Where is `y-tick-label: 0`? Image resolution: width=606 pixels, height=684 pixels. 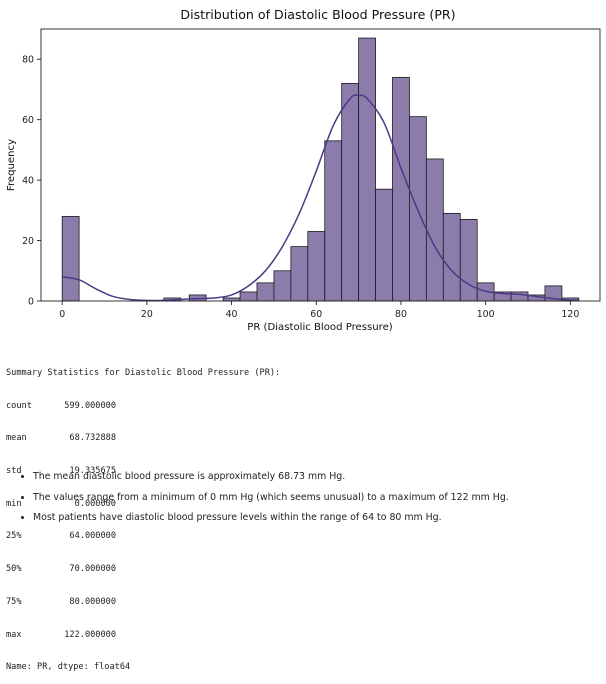
y-tick-label: 0 is located at coordinates (31, 301).